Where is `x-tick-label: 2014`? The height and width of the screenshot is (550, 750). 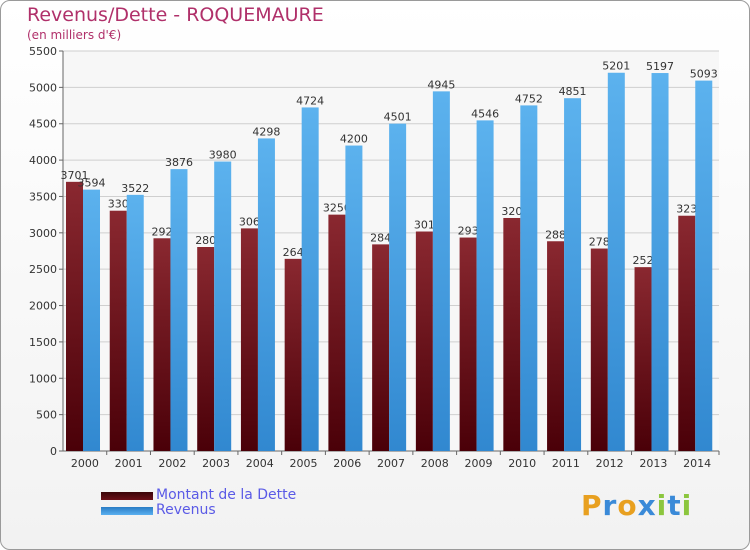
x-tick-label: 2014 is located at coordinates (697, 463).